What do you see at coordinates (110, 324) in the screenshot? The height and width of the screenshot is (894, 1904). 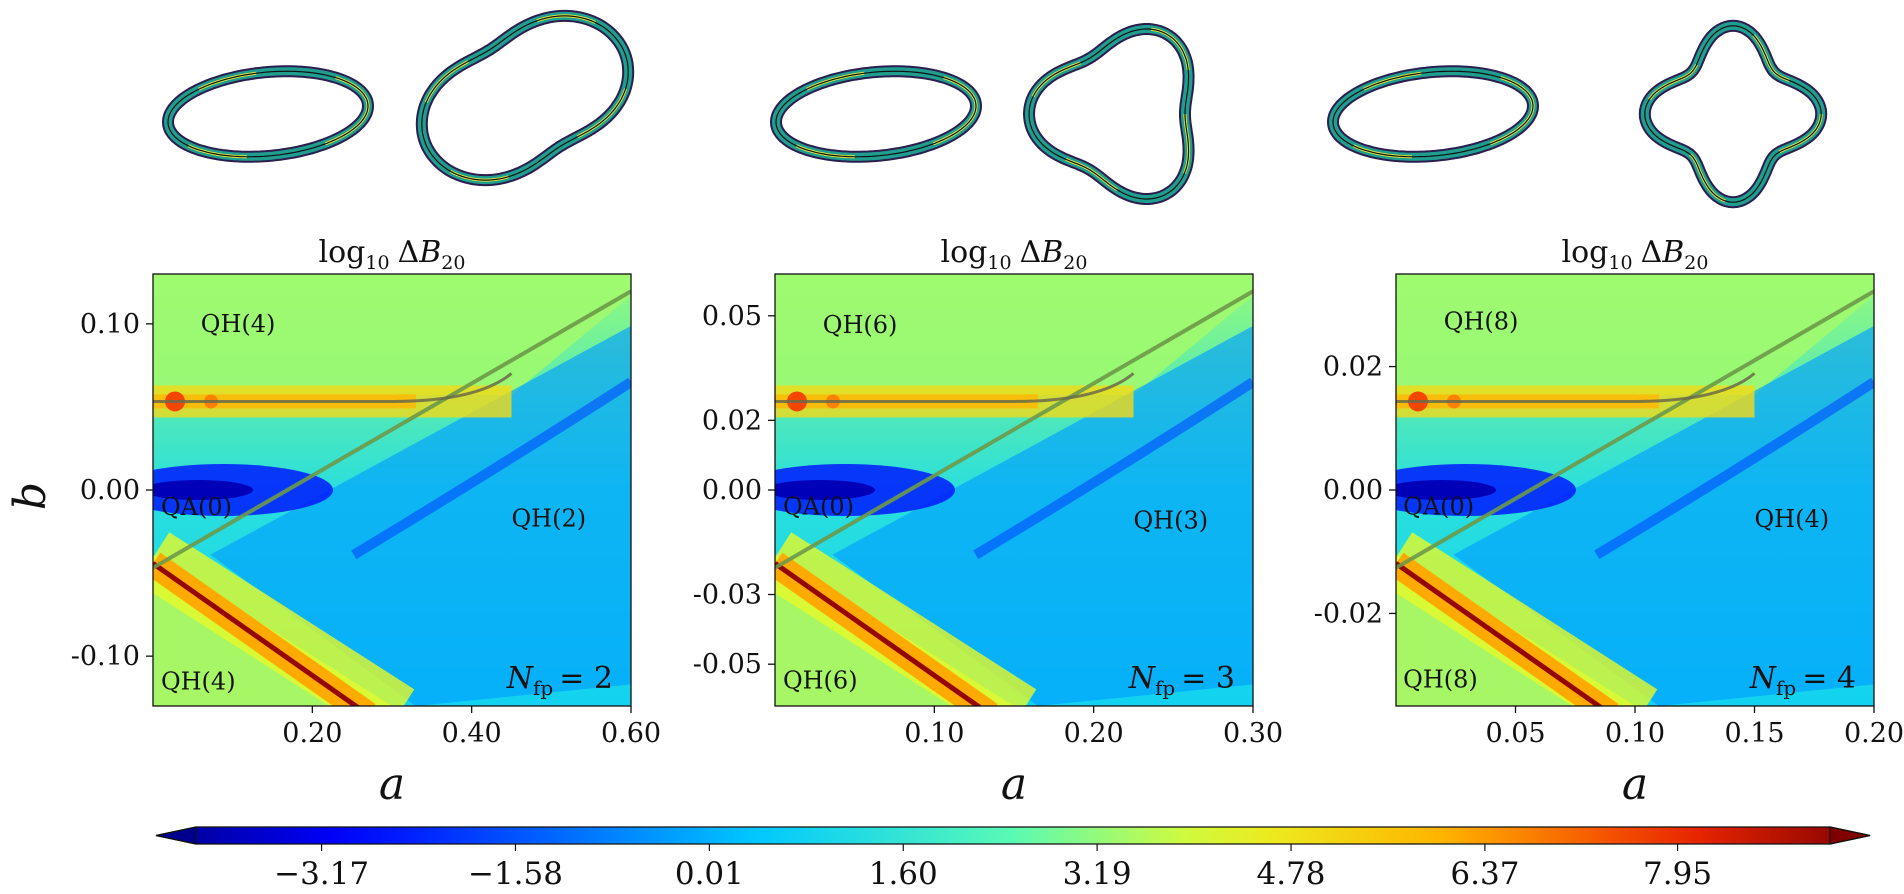 I see `y-tick-label: 0.10` at bounding box center [110, 324].